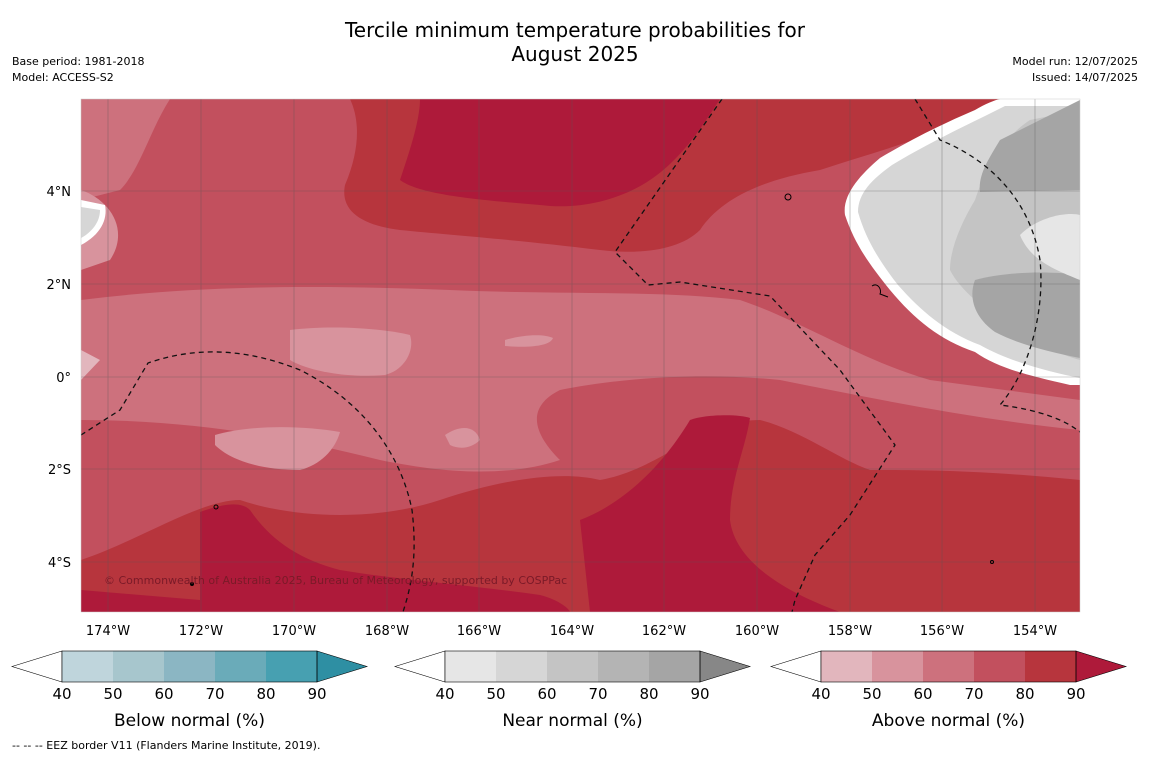 This screenshot has width=1150, height=758. Describe the element at coordinates (757, 631) in the screenshot. I see `lon-tick: 160°W` at that location.